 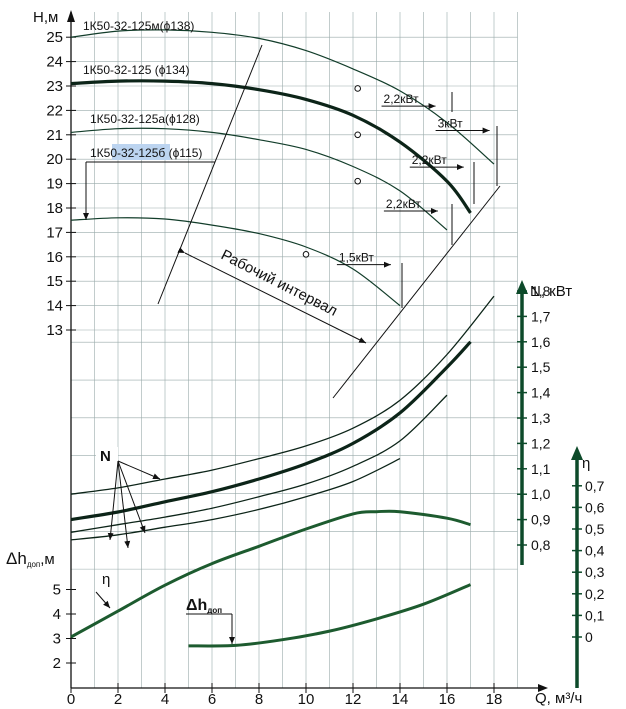 I want to click on n-tick-label: 1,7, so click(x=541, y=316).